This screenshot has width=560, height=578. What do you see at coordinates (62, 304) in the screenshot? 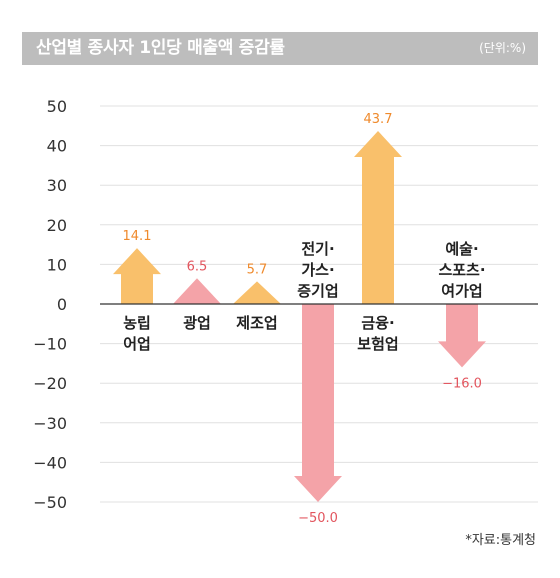
I see `y-tick-label: 0` at bounding box center [62, 304].